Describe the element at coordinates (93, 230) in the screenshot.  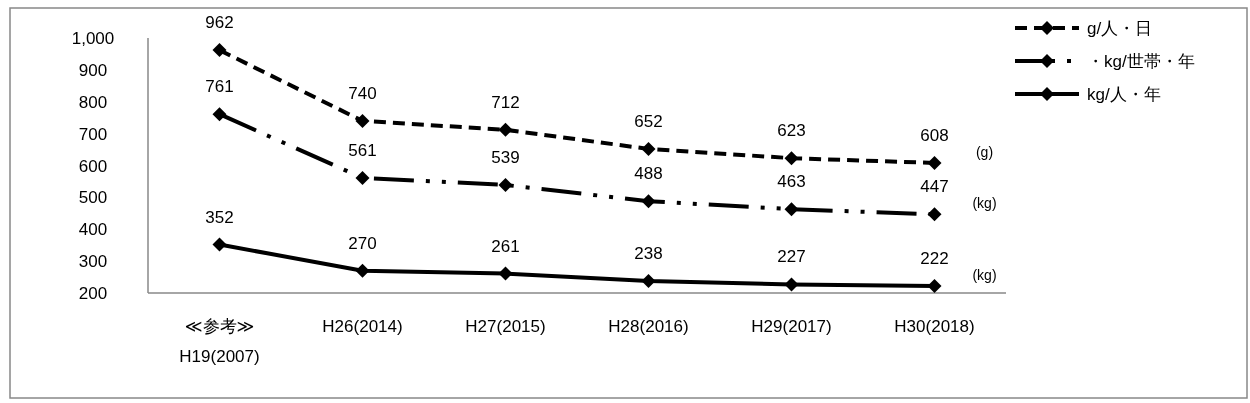
I see `y-tick-label: 400` at that location.